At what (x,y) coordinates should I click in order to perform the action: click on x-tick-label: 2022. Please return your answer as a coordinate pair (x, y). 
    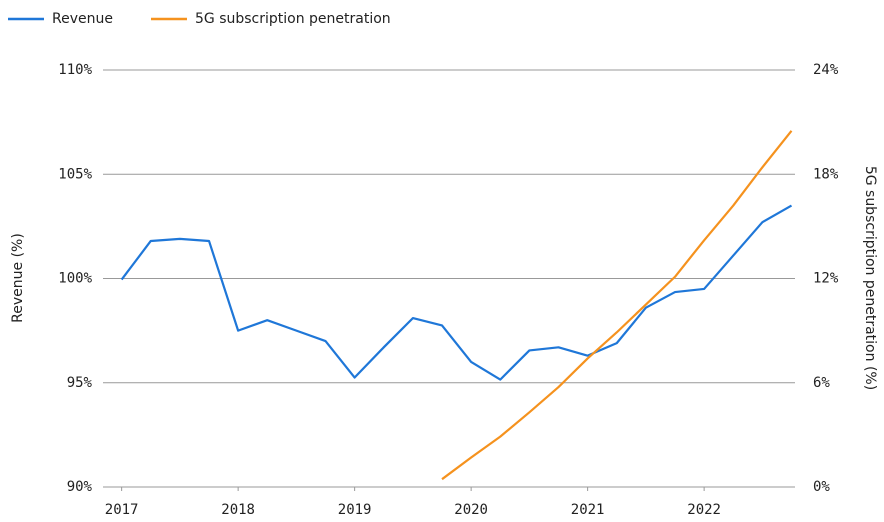
    Looking at the image, I should click on (704, 510).